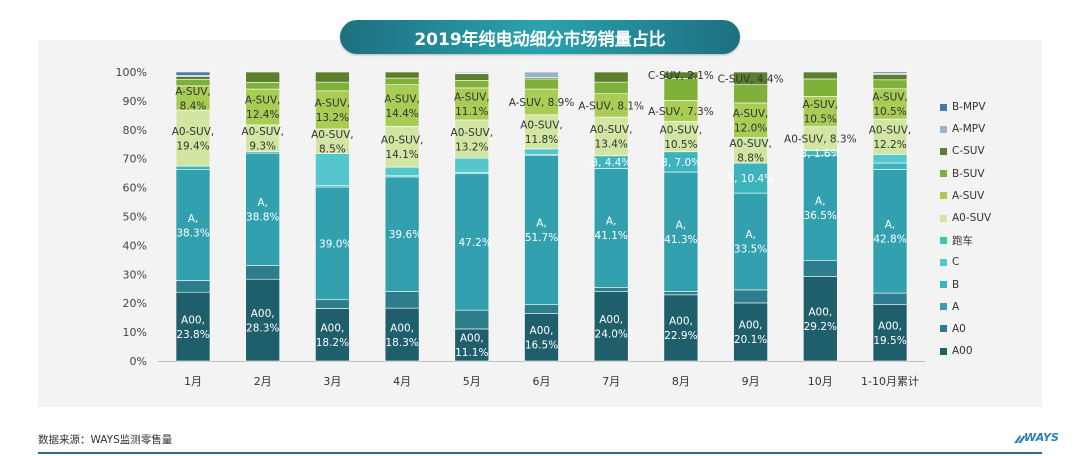 This screenshot has height=456, width=1080. Describe the element at coordinates (472, 381) in the screenshot. I see `x-tick-label: 5月` at that location.